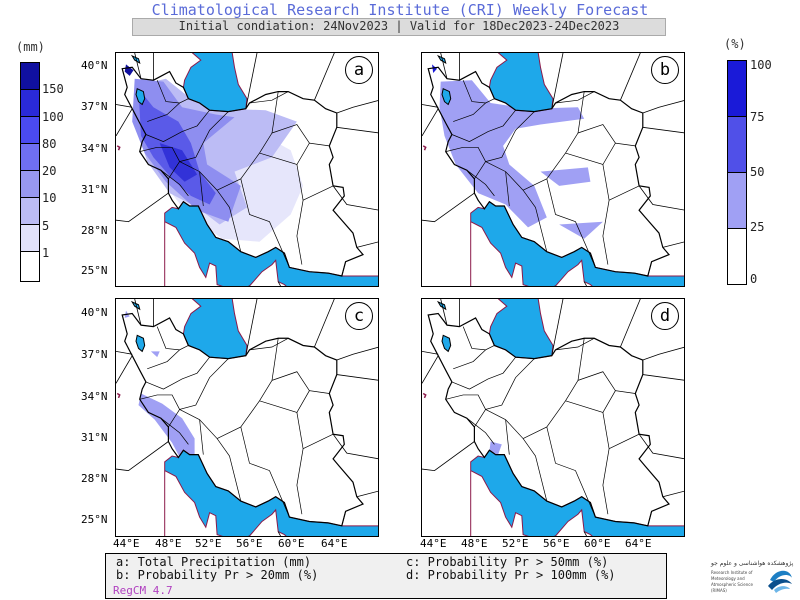 Image resolution: width=800 pixels, height=600 pixels. What do you see at coordinates (556, 543) in the screenshot?
I see `lon-tick-label: 56°E` at bounding box center [556, 543].